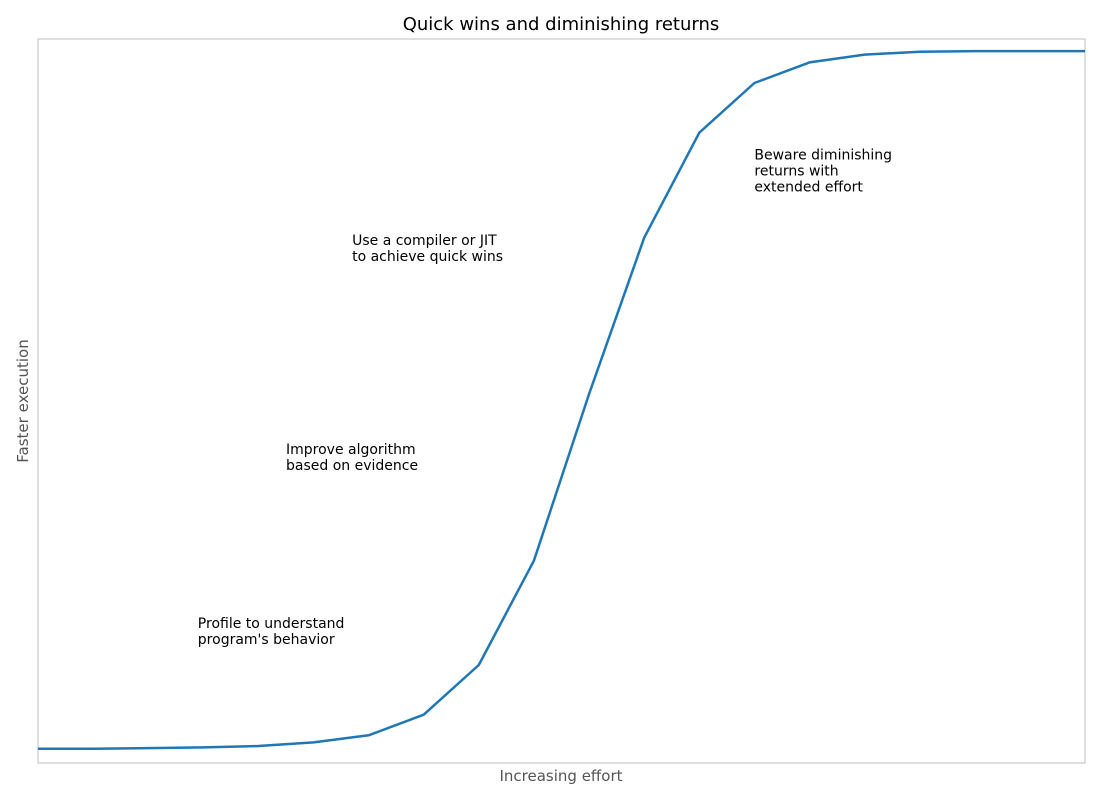 The height and width of the screenshot is (800, 1100). I want to click on chart-title: Quick wins and diminishing returns, so click(561, 24).